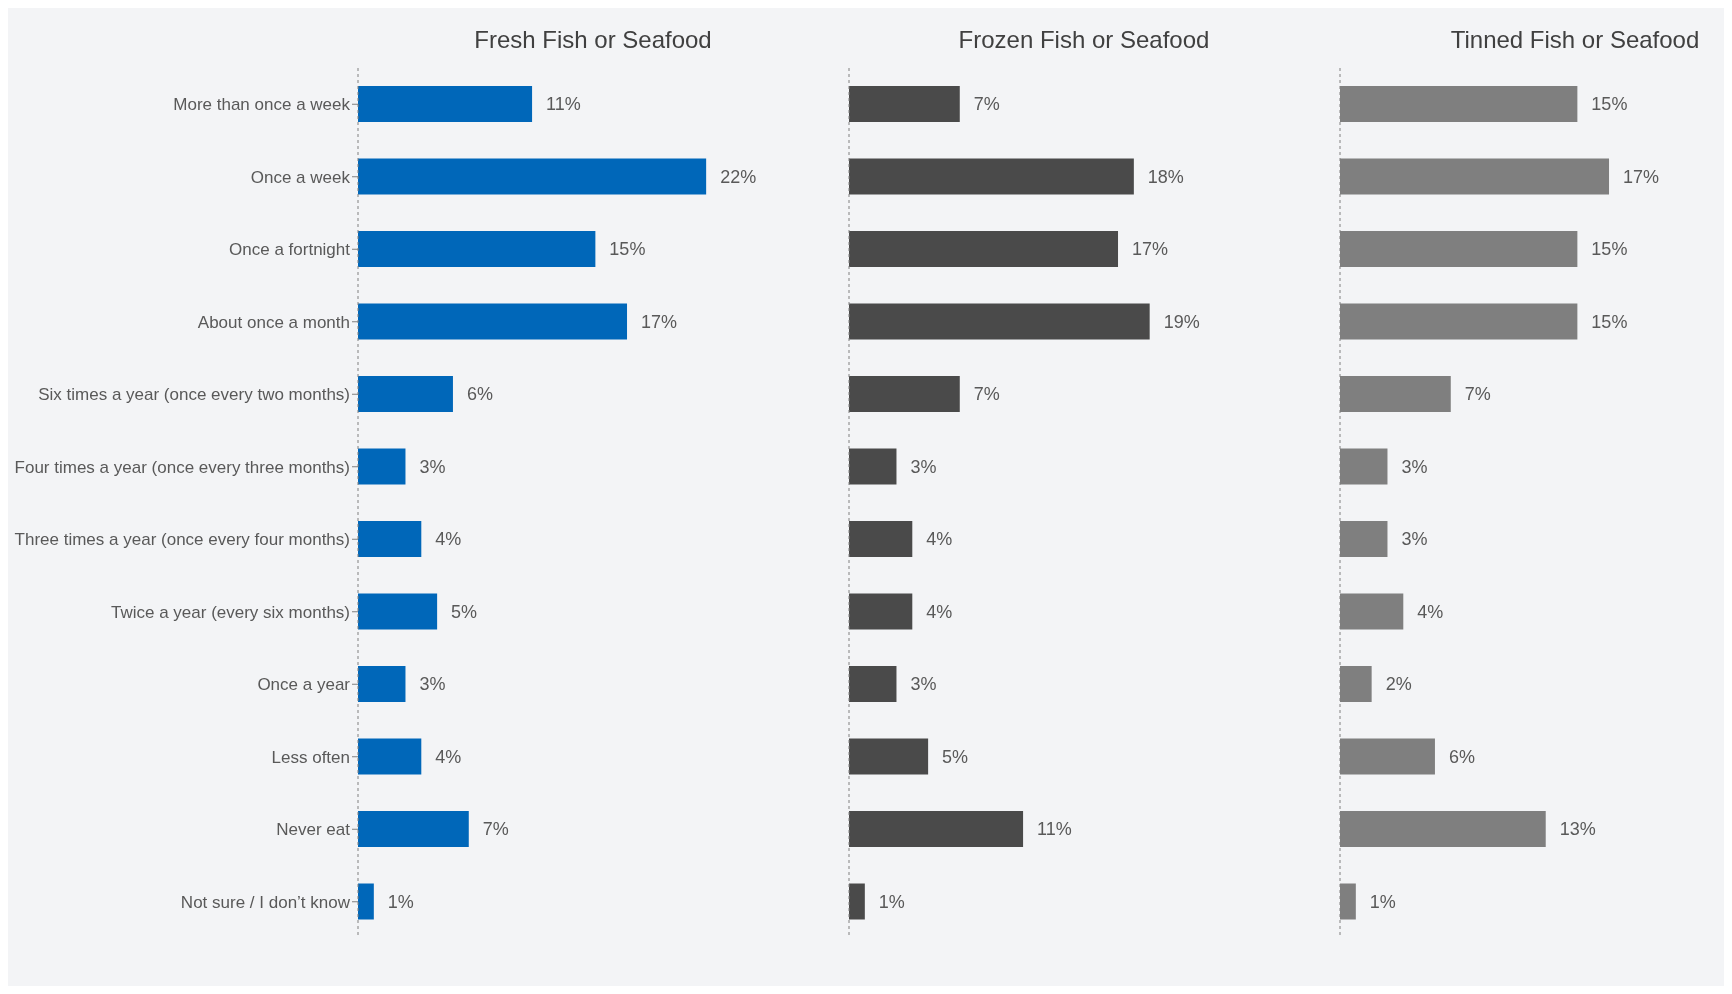 This screenshot has height=994, width=1732. What do you see at coordinates (1165, 176) in the screenshot?
I see `data-label: 18%` at bounding box center [1165, 176].